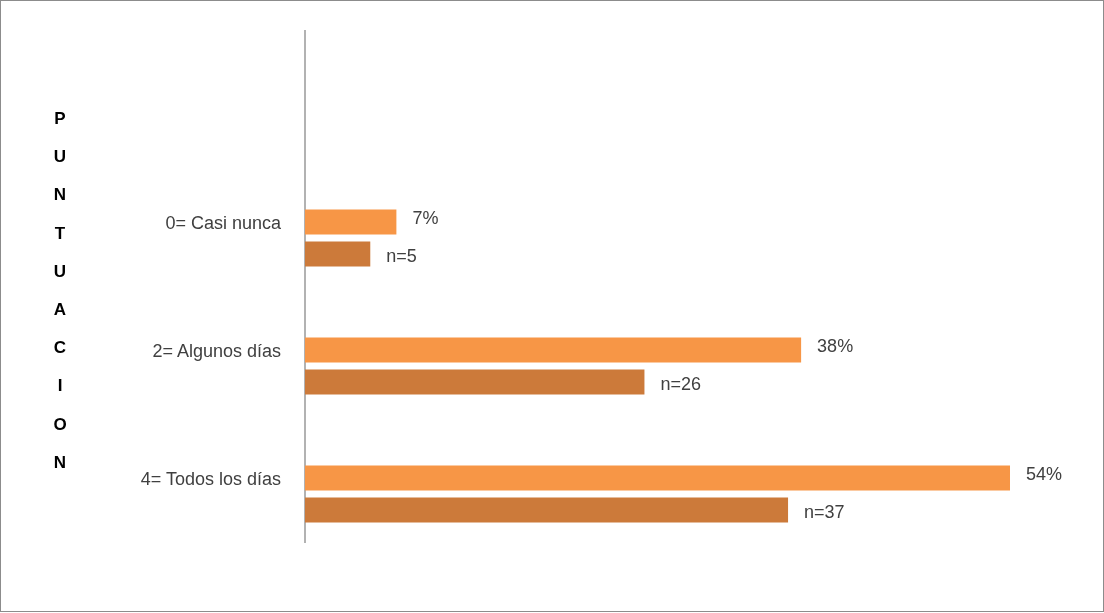 The image size is (1104, 613). What do you see at coordinates (223, 222) in the screenshot?
I see `y-tick-label: 0= Casi nunca` at bounding box center [223, 222].